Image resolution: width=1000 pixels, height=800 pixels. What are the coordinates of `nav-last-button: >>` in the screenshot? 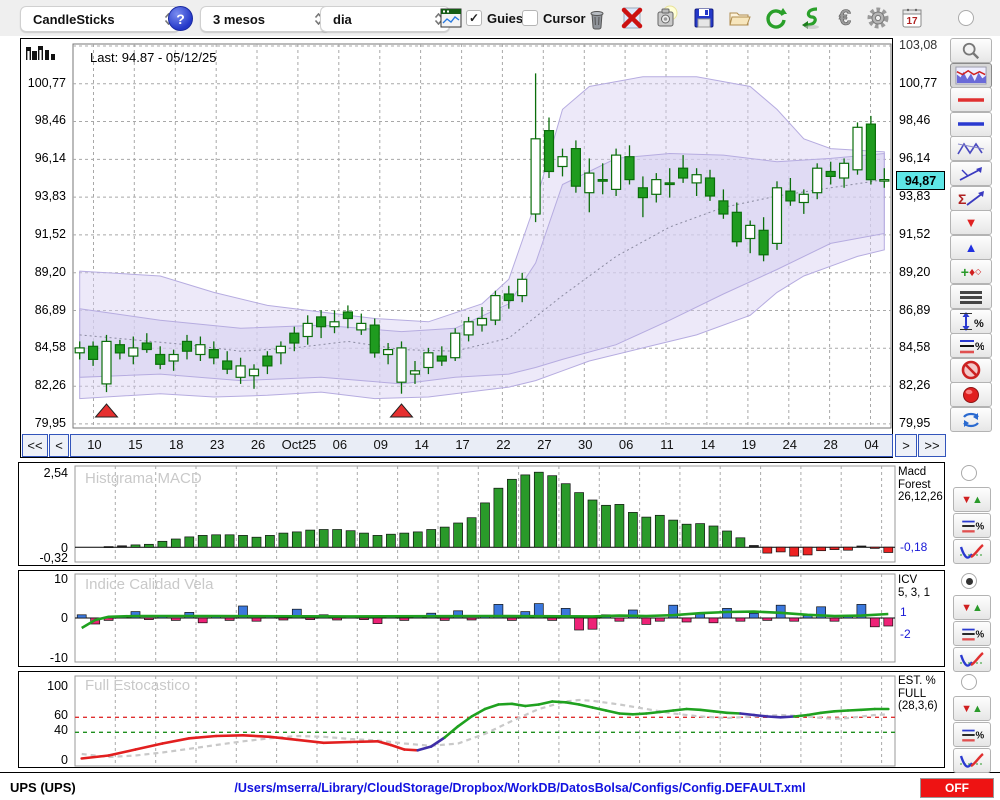 It's located at (932, 445).